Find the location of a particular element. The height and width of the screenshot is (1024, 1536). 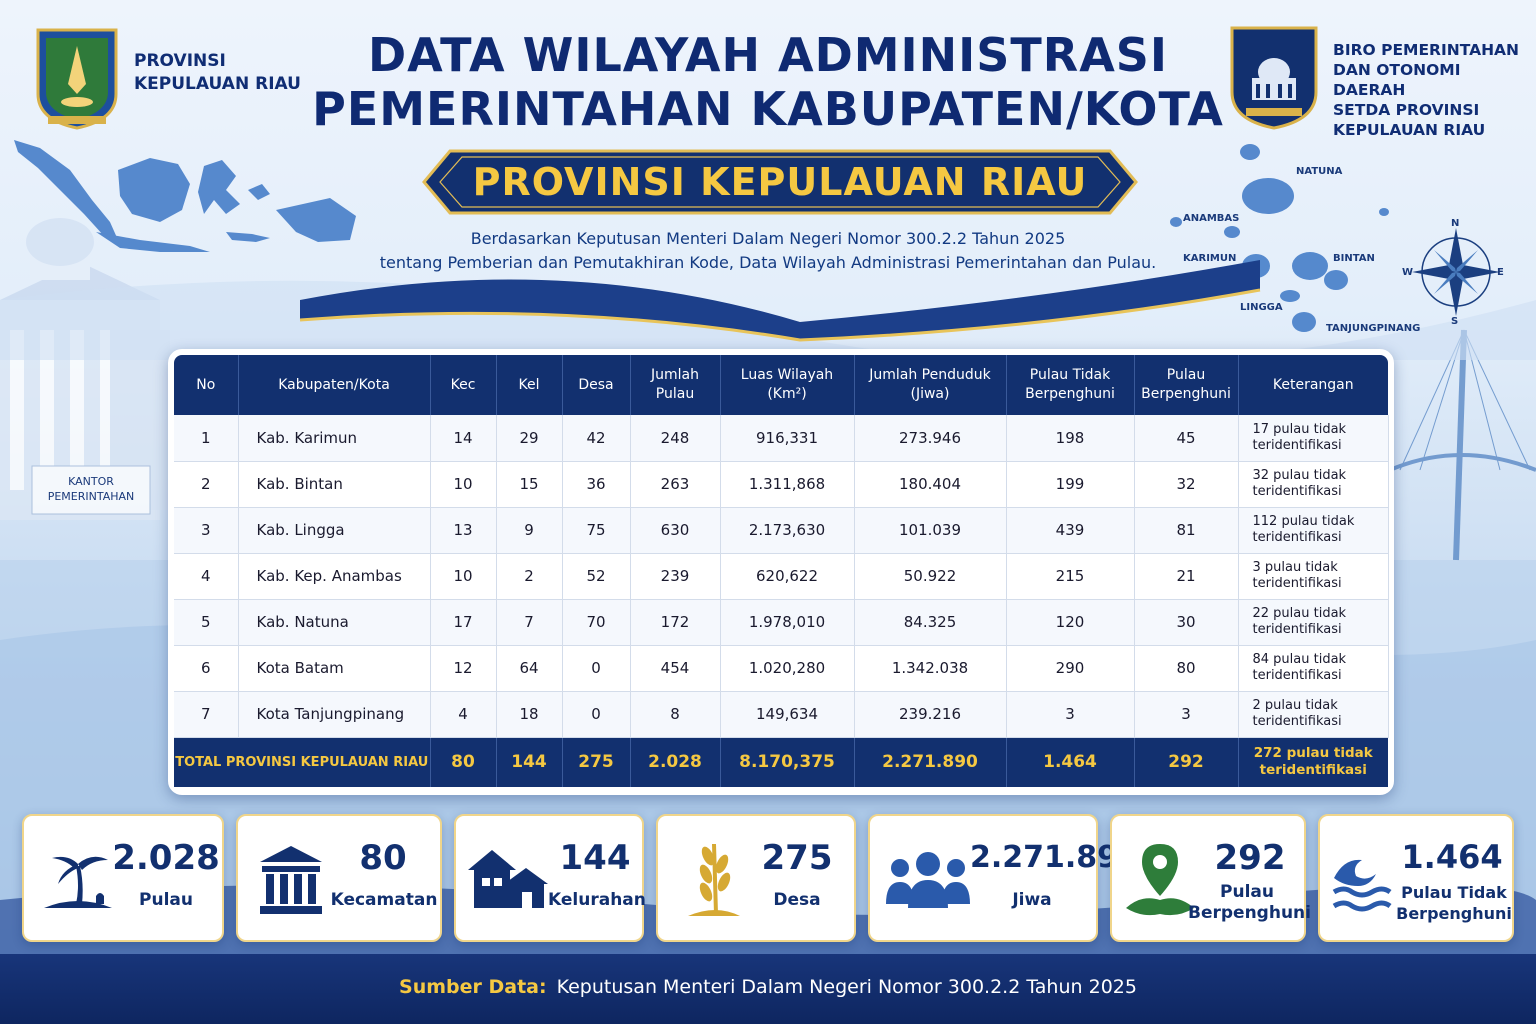

table-cell: 2 is located at coordinates (529, 576).